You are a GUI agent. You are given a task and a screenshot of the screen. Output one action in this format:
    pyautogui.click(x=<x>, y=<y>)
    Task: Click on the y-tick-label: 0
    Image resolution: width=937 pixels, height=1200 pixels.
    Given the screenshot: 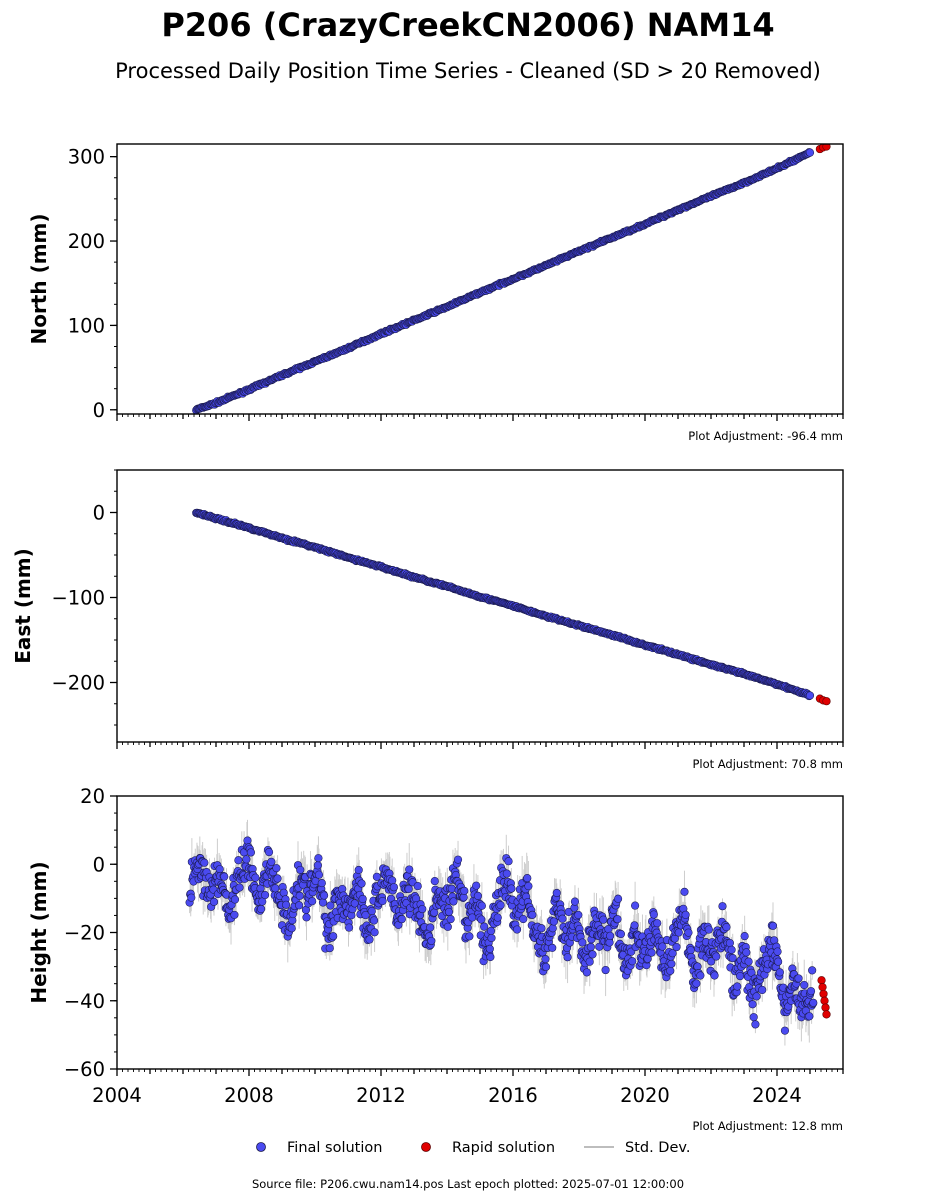 What is the action you would take?
    pyautogui.click(x=99, y=410)
    